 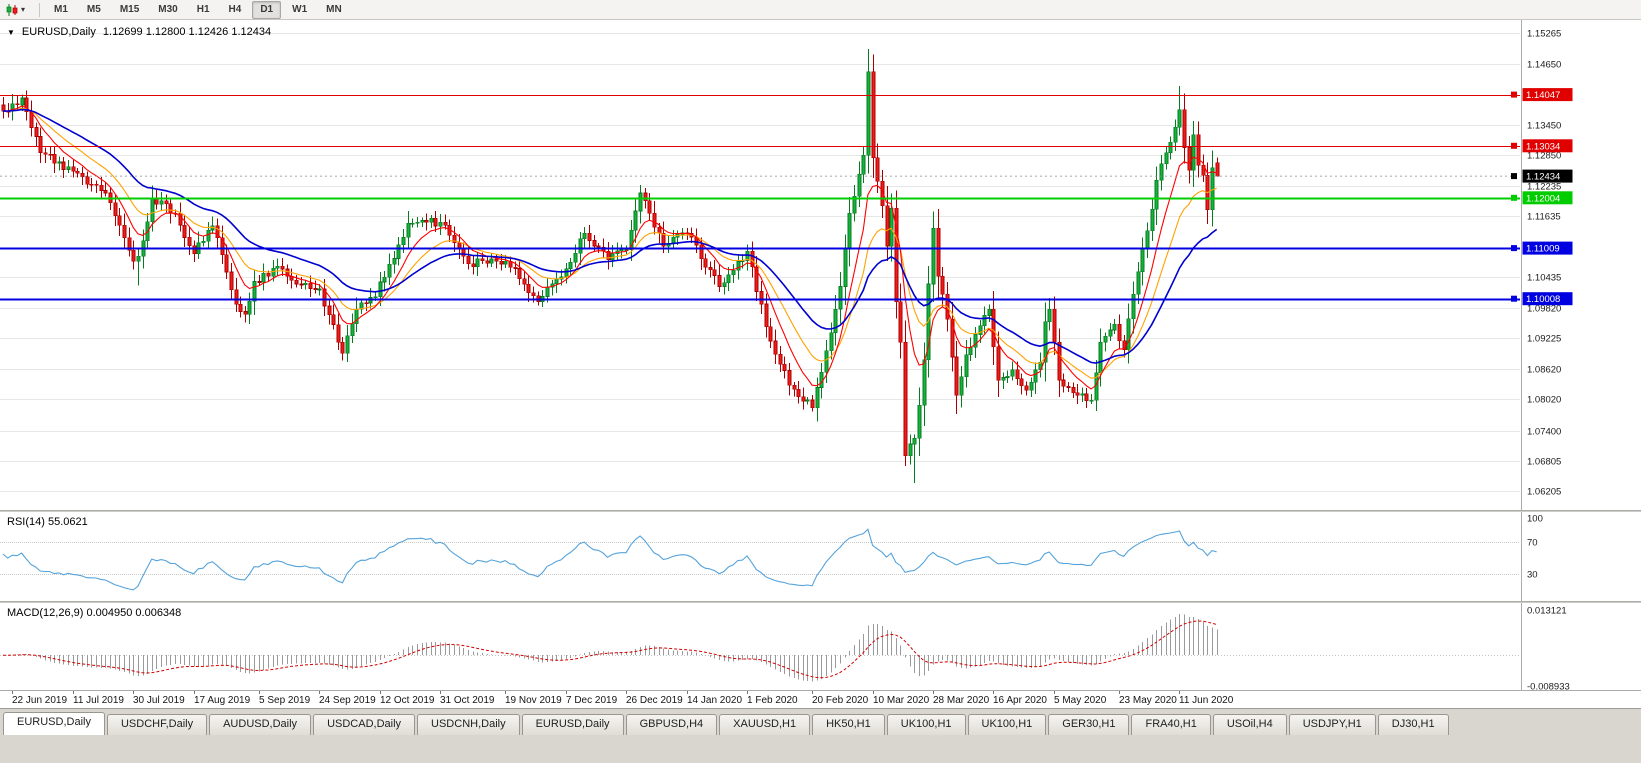 I want to click on timeframe-button-h1: H1, so click(x=203, y=9).